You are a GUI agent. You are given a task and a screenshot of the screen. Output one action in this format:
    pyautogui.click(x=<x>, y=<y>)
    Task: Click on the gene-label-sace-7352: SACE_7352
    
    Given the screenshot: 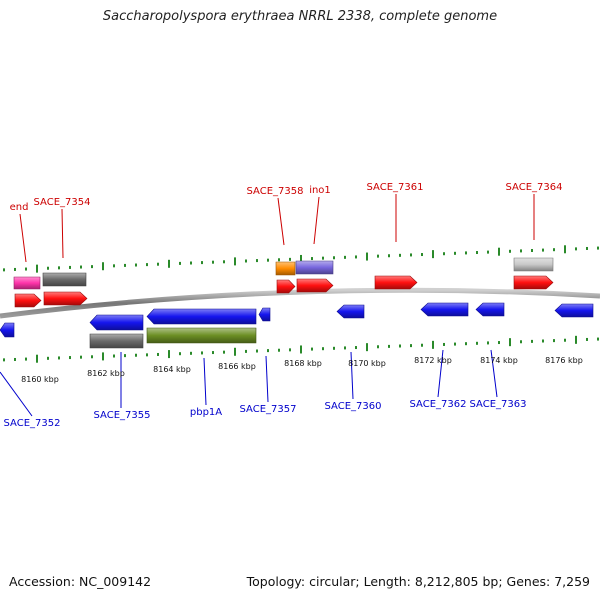 What is the action you would take?
    pyautogui.click(x=32, y=423)
    